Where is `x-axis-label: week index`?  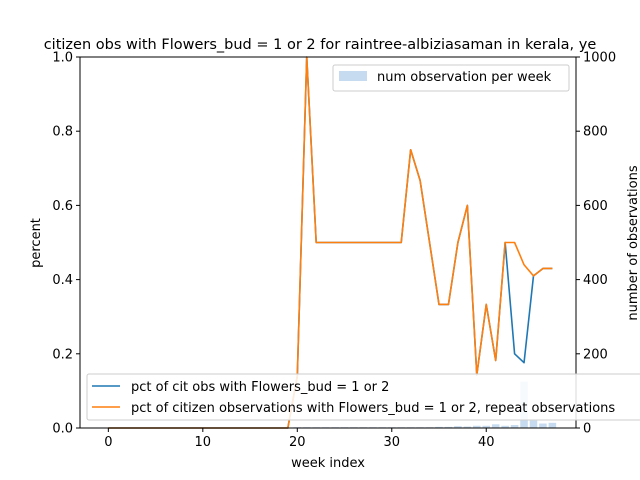 x-axis-label: week index is located at coordinates (328, 463).